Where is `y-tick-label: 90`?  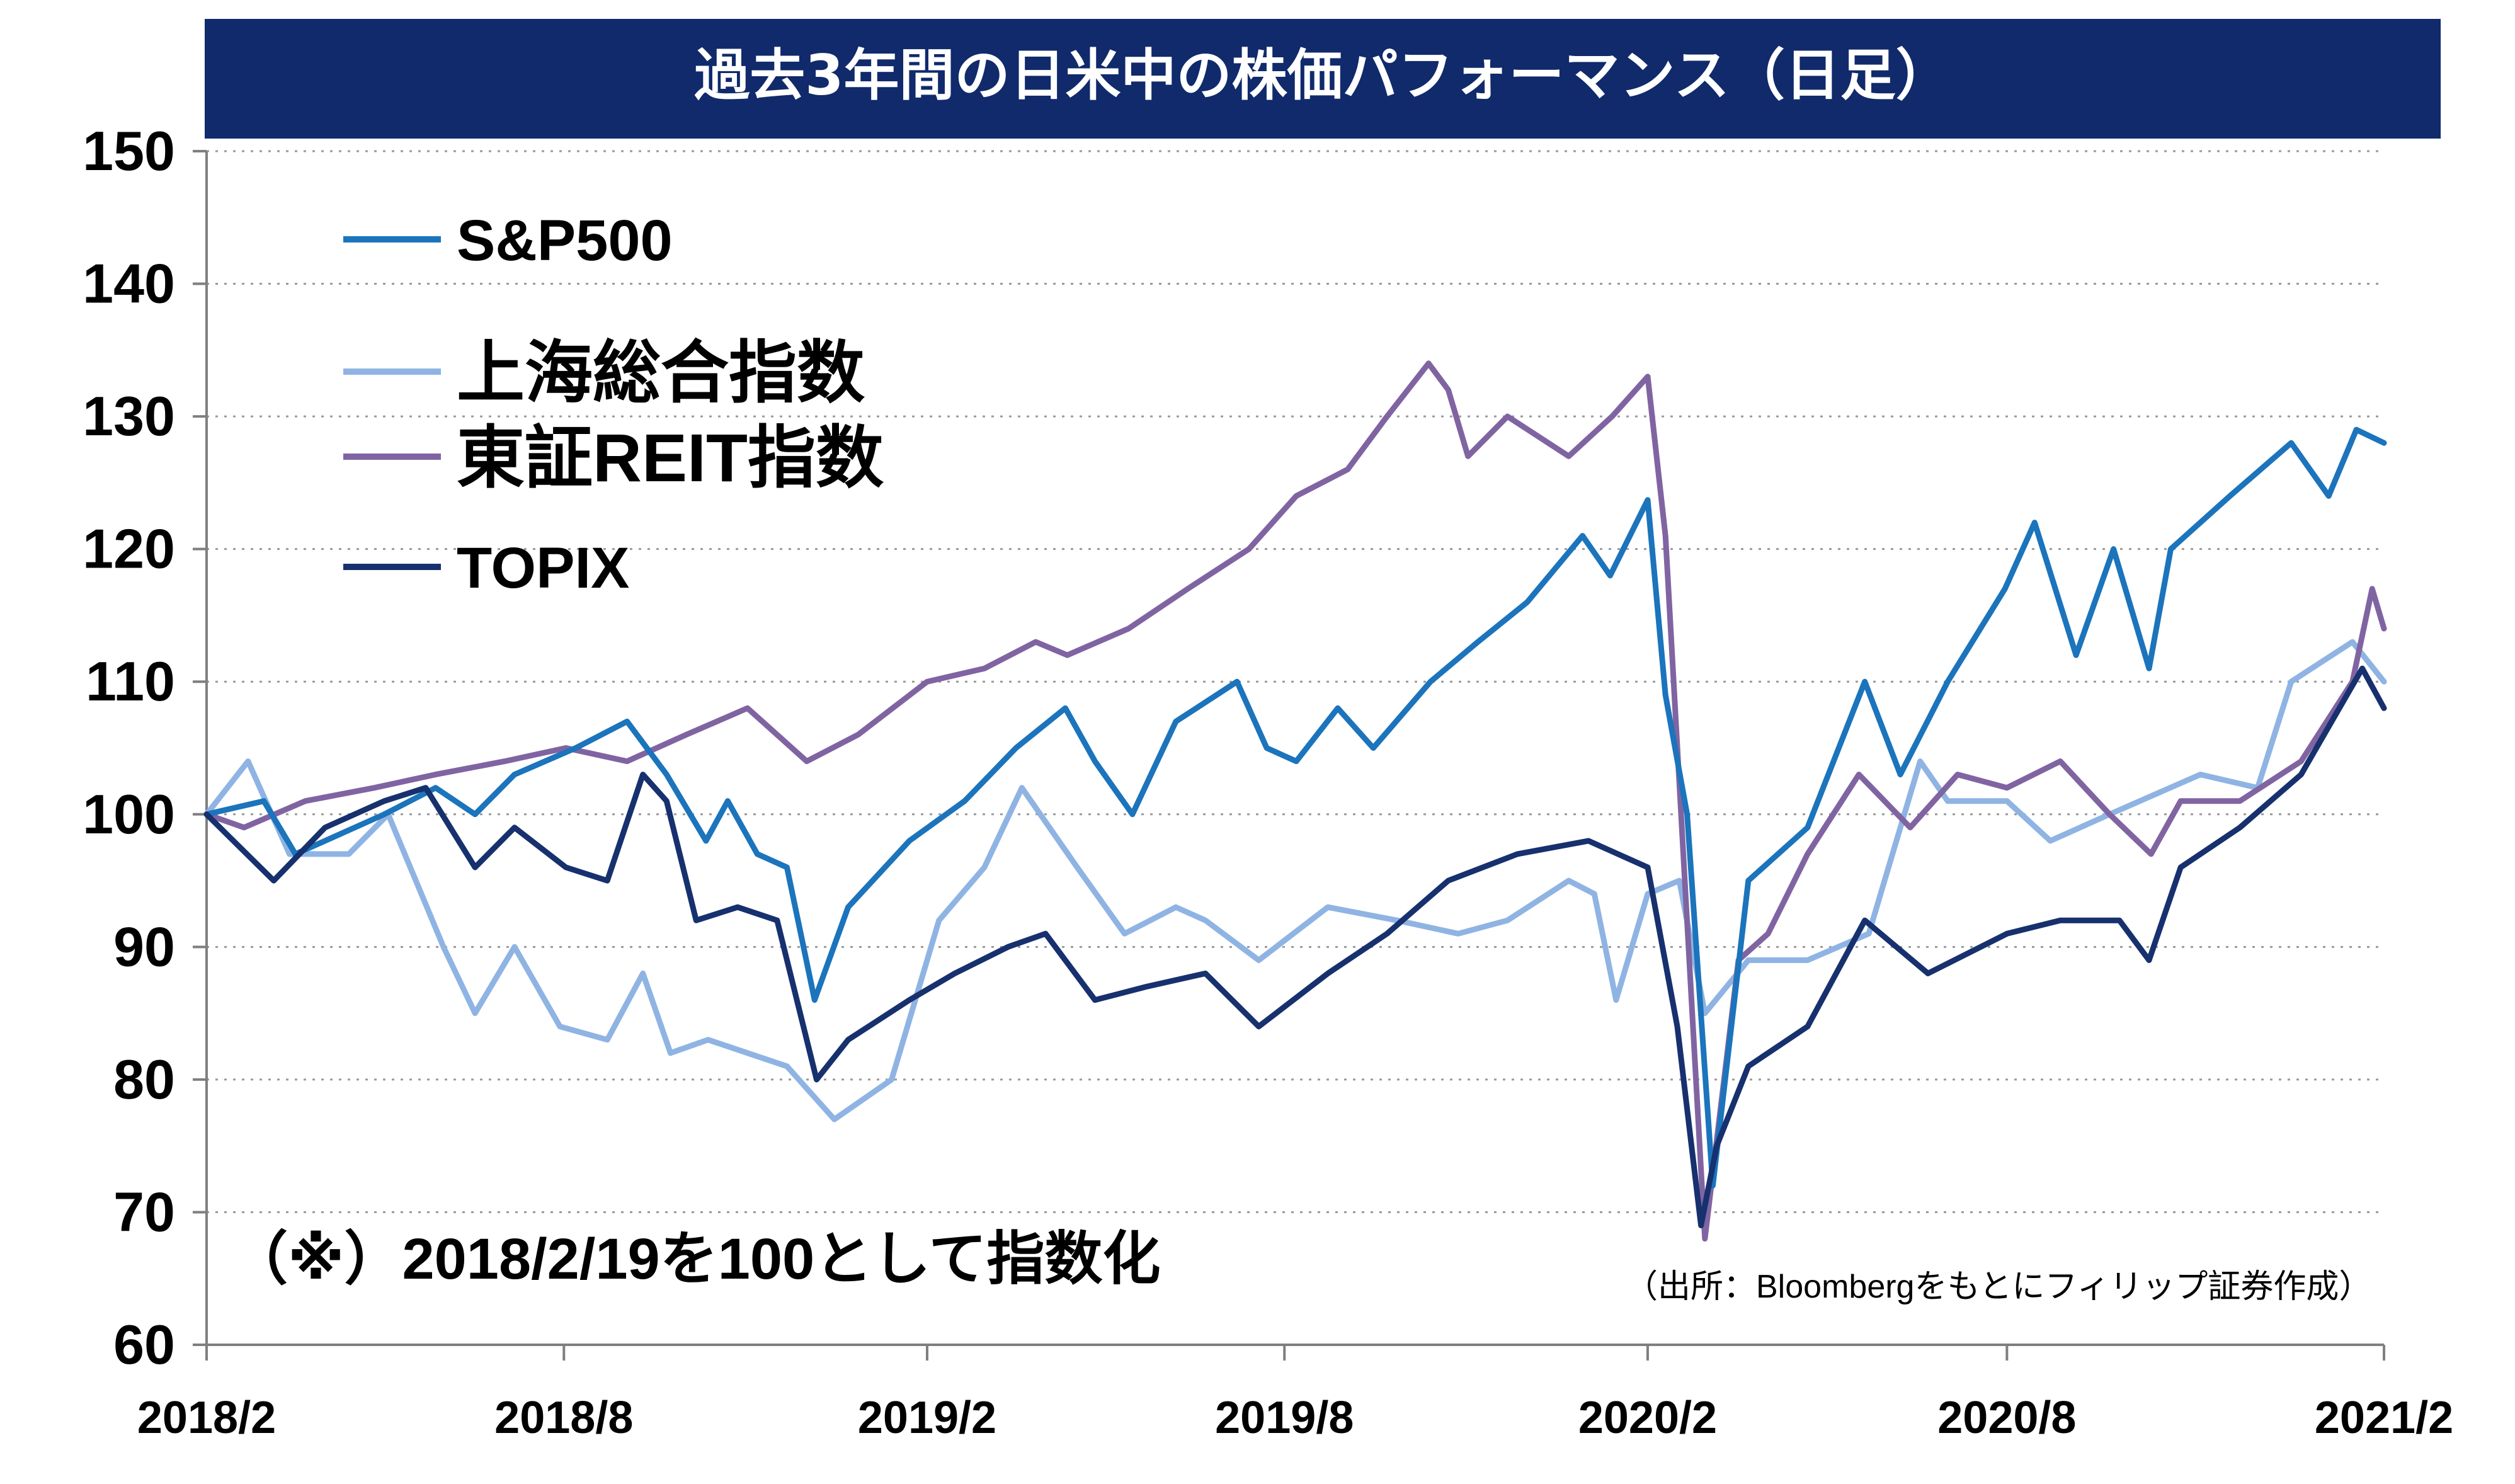
y-tick-label: 90 is located at coordinates (144, 946).